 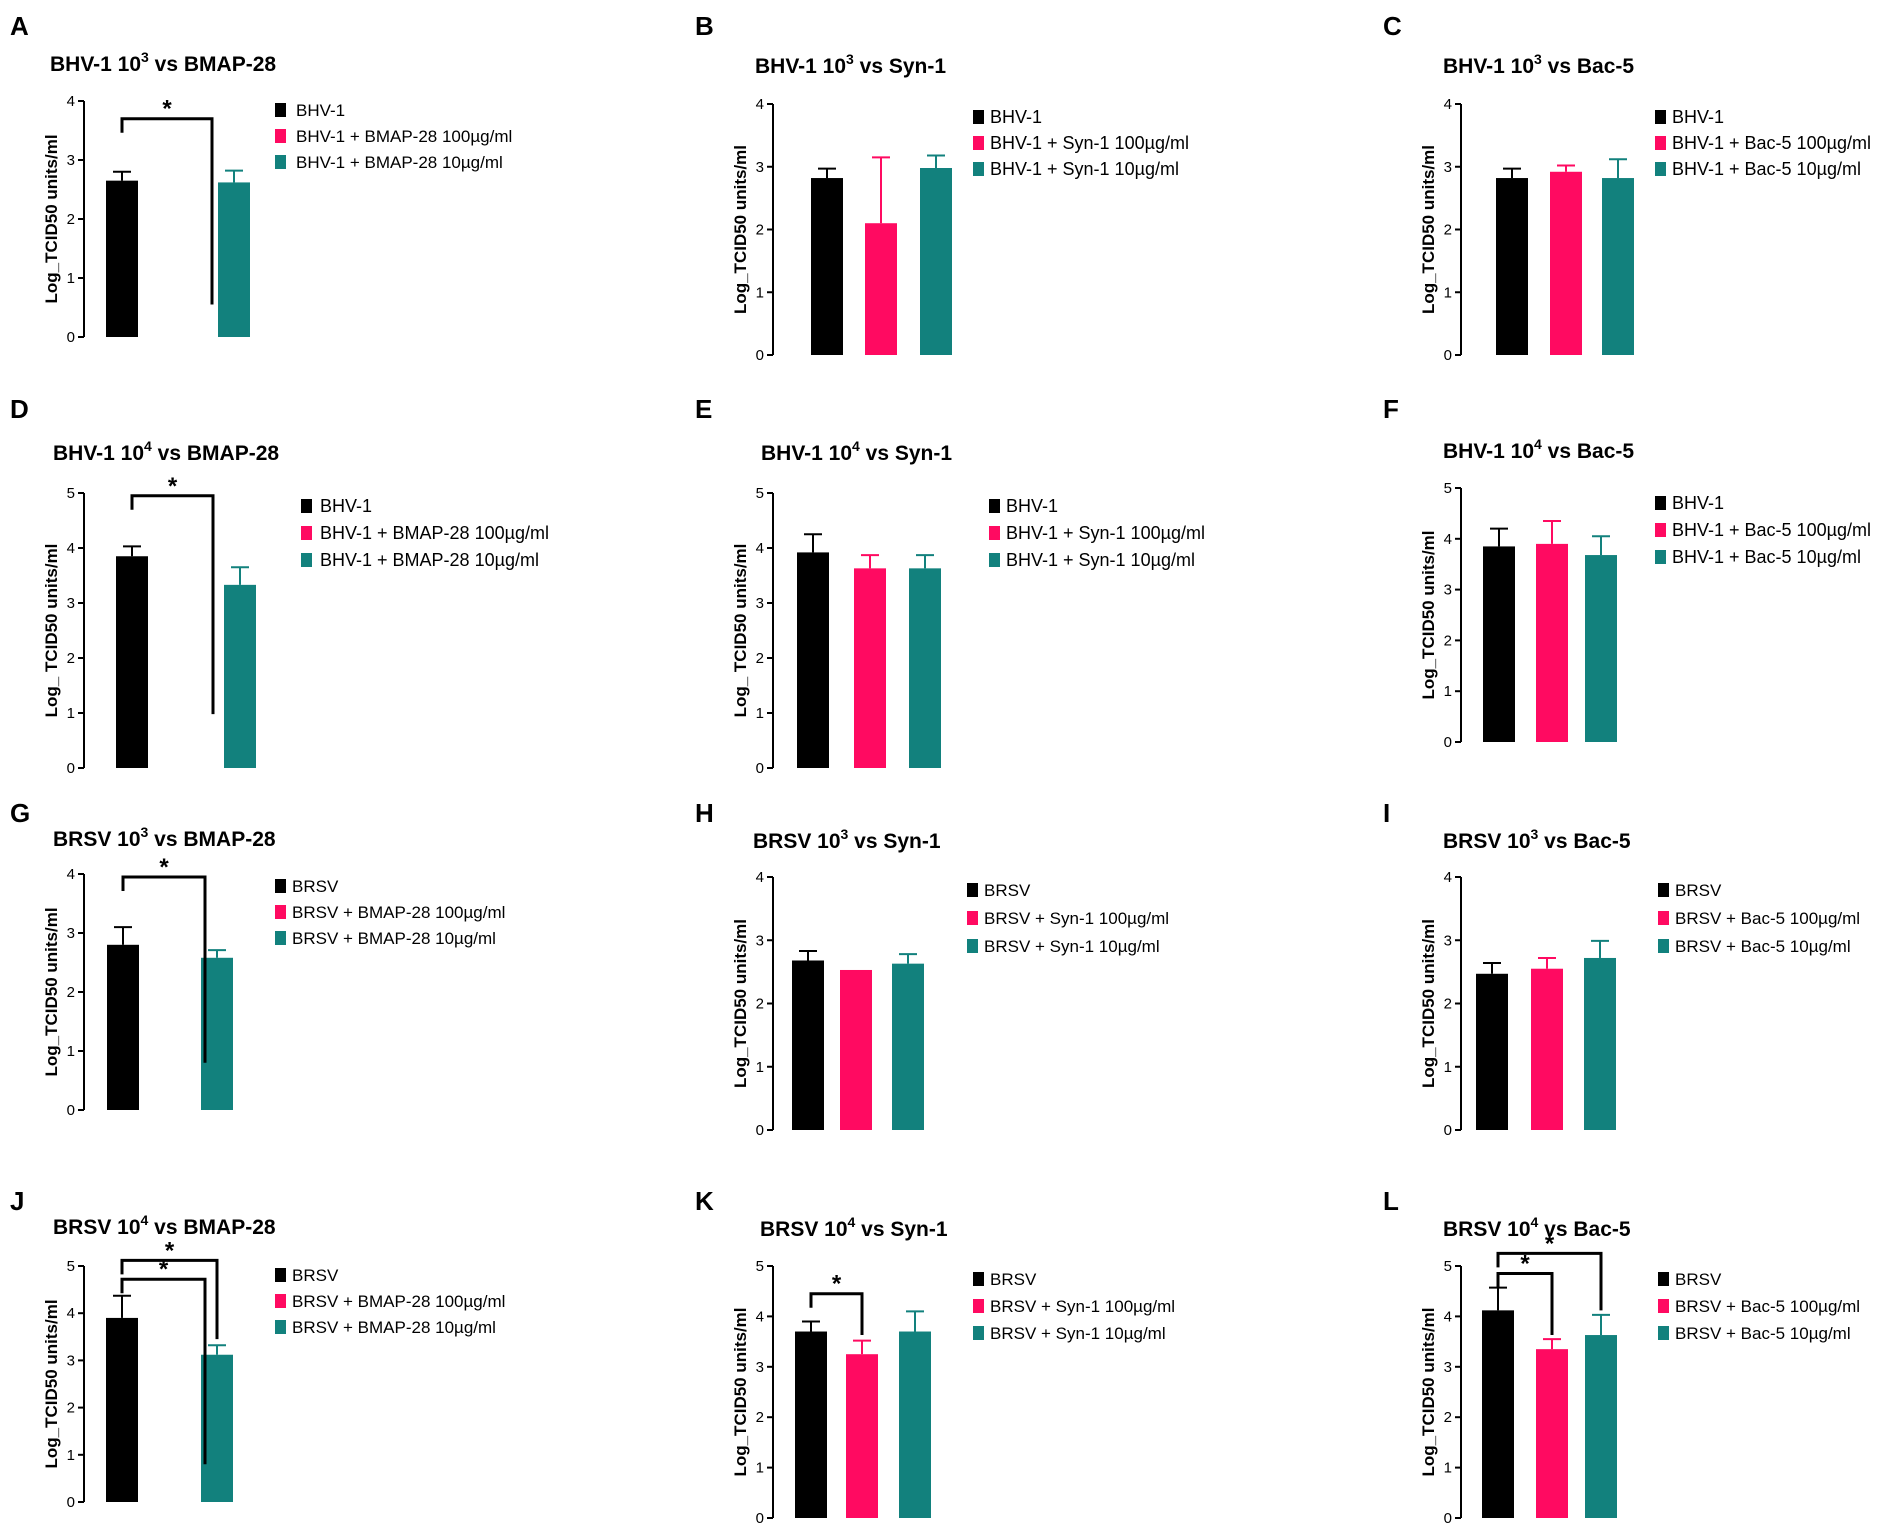 I want to click on panel-letter: J, so click(x=17, y=1201).